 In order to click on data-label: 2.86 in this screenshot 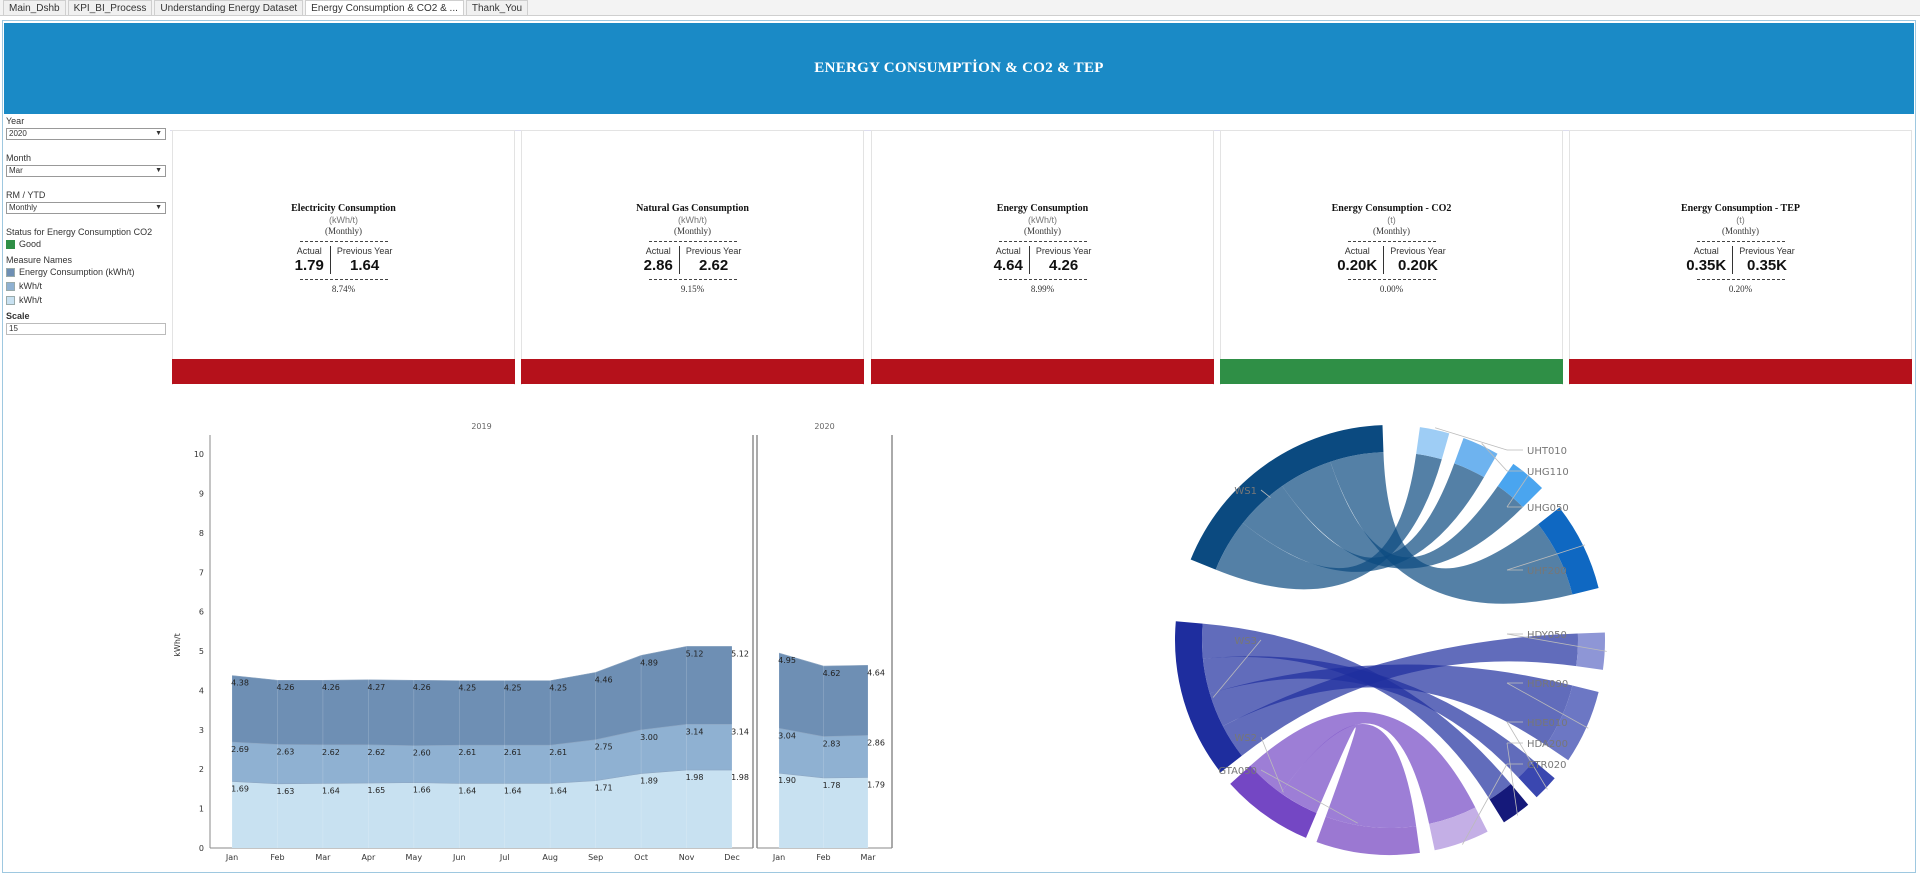, I will do `click(876, 742)`.